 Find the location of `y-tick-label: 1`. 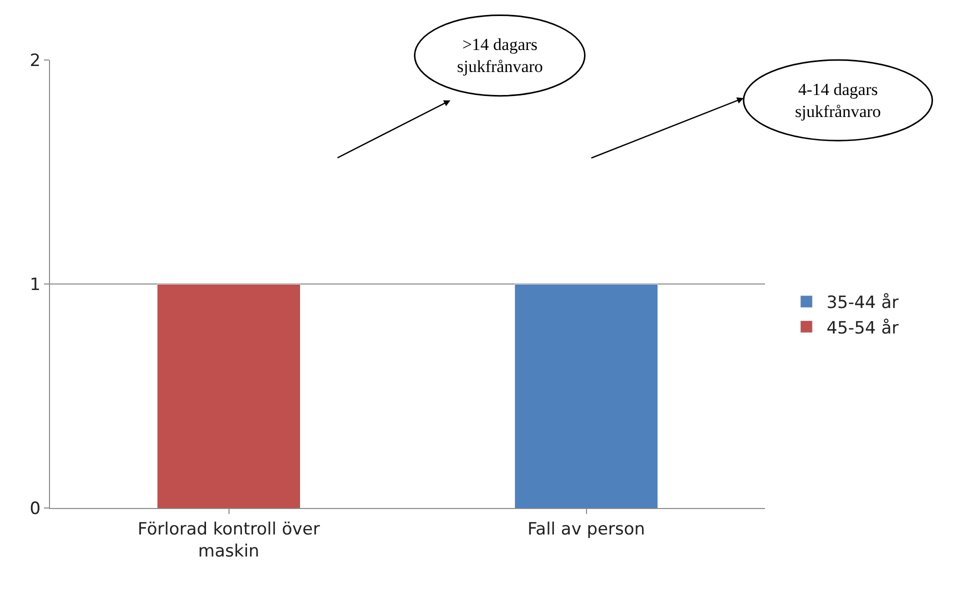

y-tick-label: 1 is located at coordinates (35, 284).